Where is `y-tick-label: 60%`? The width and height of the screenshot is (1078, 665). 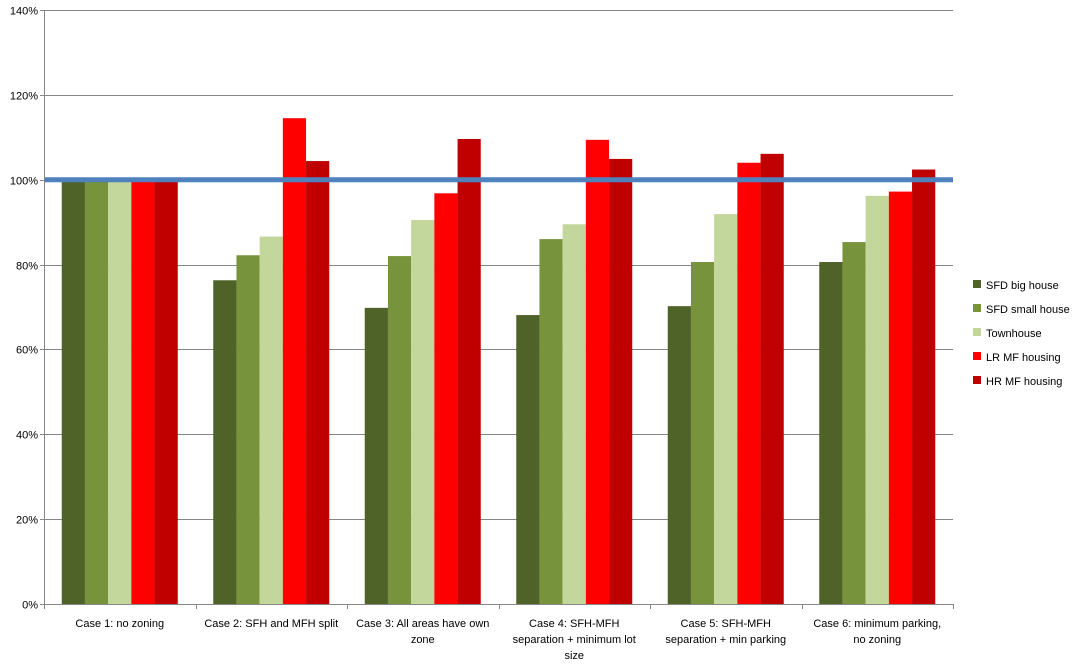 y-tick-label: 60% is located at coordinates (27, 351).